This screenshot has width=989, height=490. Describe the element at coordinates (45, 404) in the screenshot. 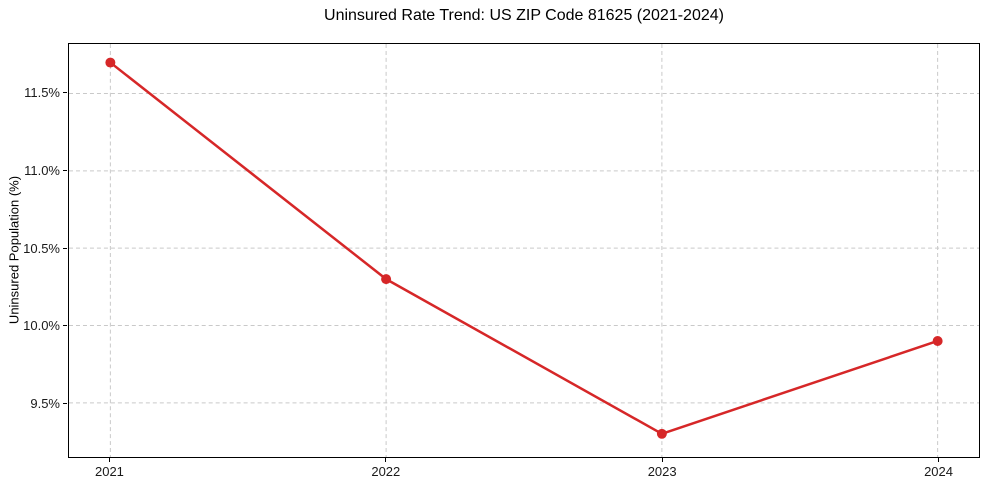

I see `y-tick-label: 9.5%` at that location.